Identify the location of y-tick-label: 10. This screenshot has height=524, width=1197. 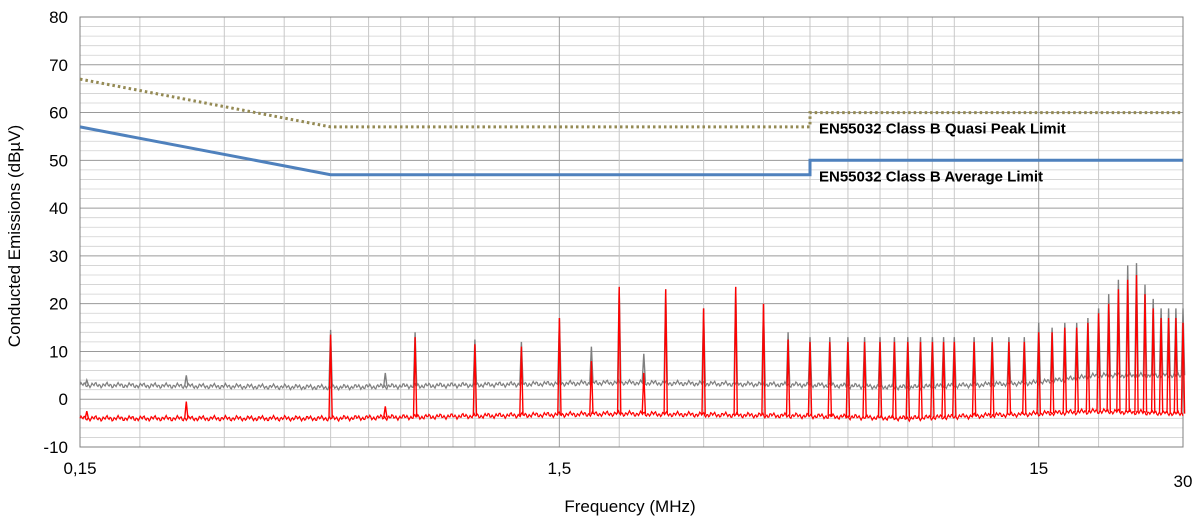
(58, 351).